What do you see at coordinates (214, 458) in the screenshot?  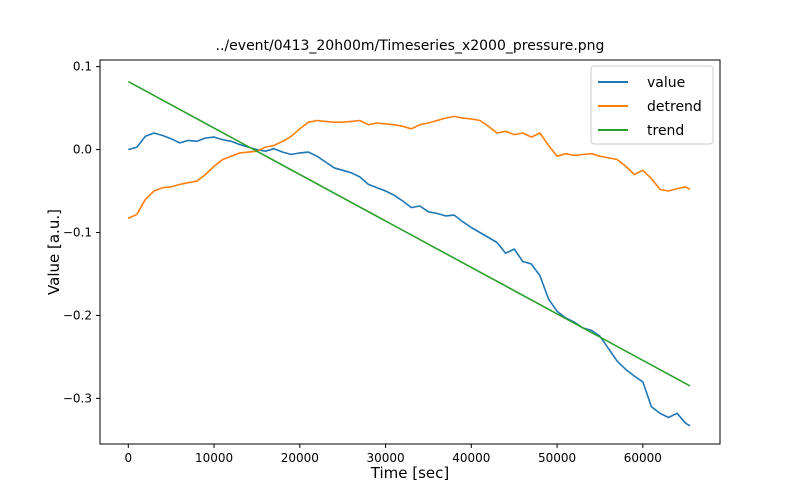 I see `x-tick-label: 10000` at bounding box center [214, 458].